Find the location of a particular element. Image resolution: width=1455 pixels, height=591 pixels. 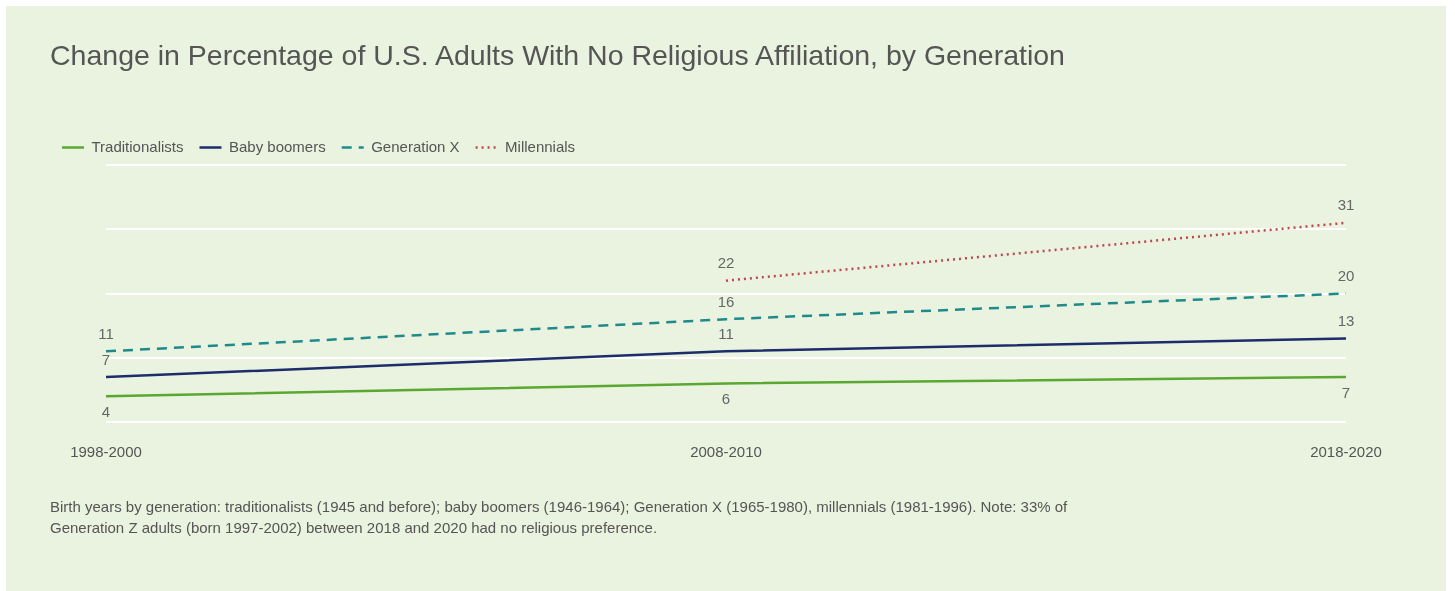

legend-label: Generation X is located at coordinates (415, 146).